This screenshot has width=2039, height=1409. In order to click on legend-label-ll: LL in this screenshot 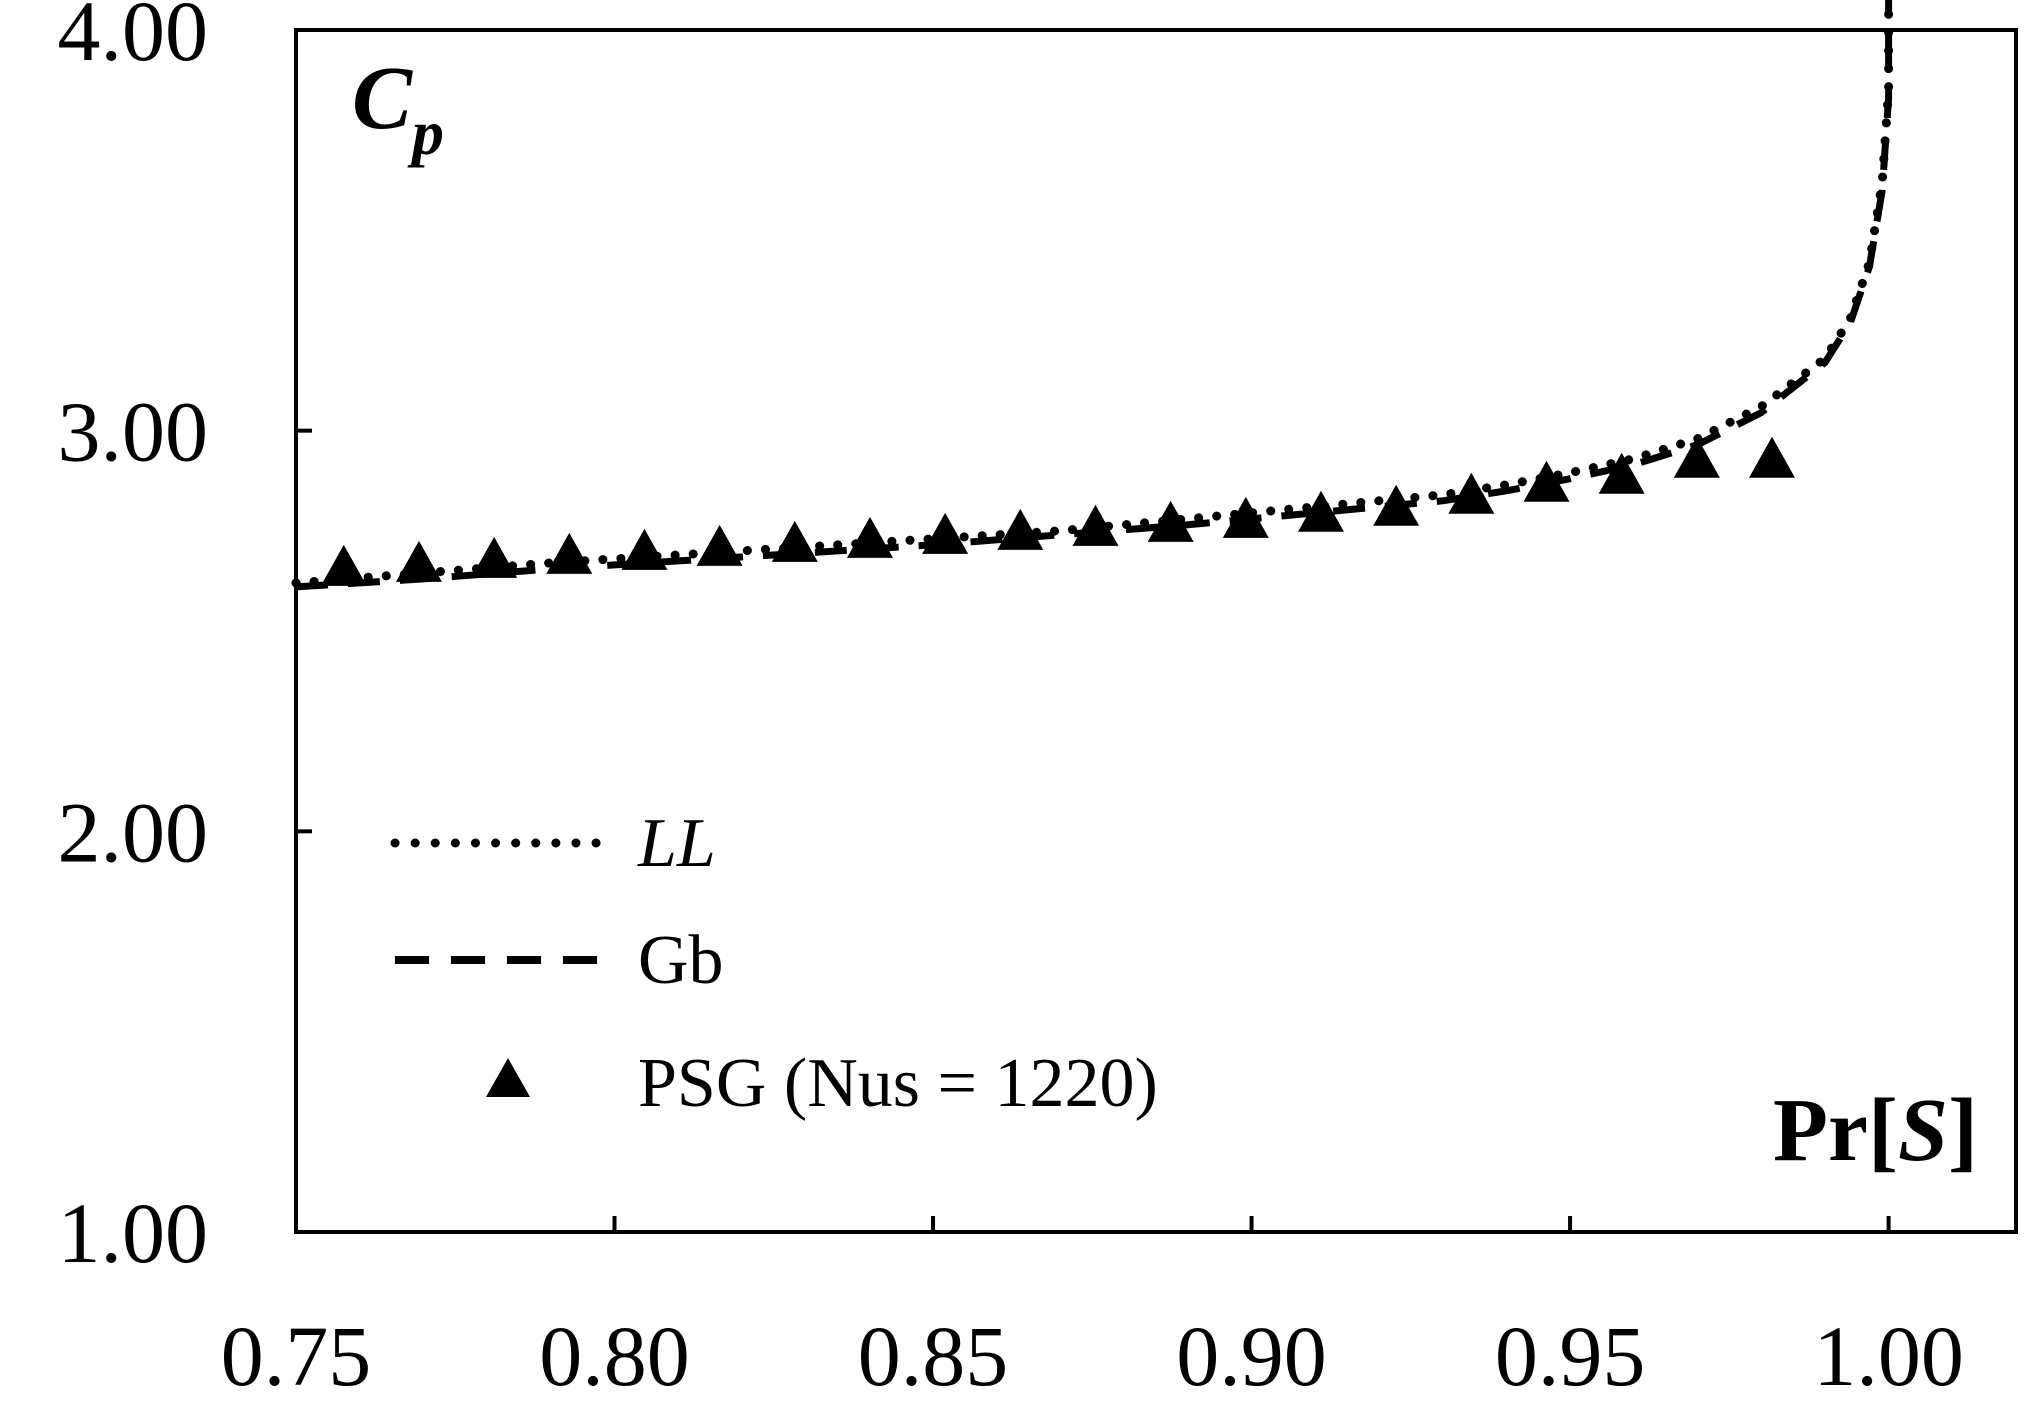, I will do `click(676, 843)`.